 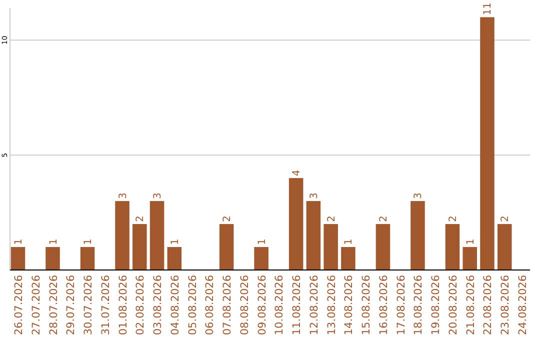 What do you see at coordinates (470, 305) in the screenshot?
I see `x-tick-label: 21.08.2026` at bounding box center [470, 305].